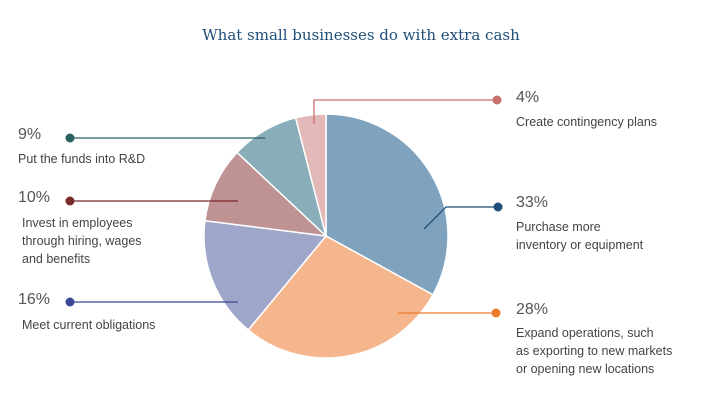 Image resolution: width=722 pixels, height=417 pixels. Describe the element at coordinates (528, 97) in the screenshot. I see `pct-label-contingency: 4%` at that location.